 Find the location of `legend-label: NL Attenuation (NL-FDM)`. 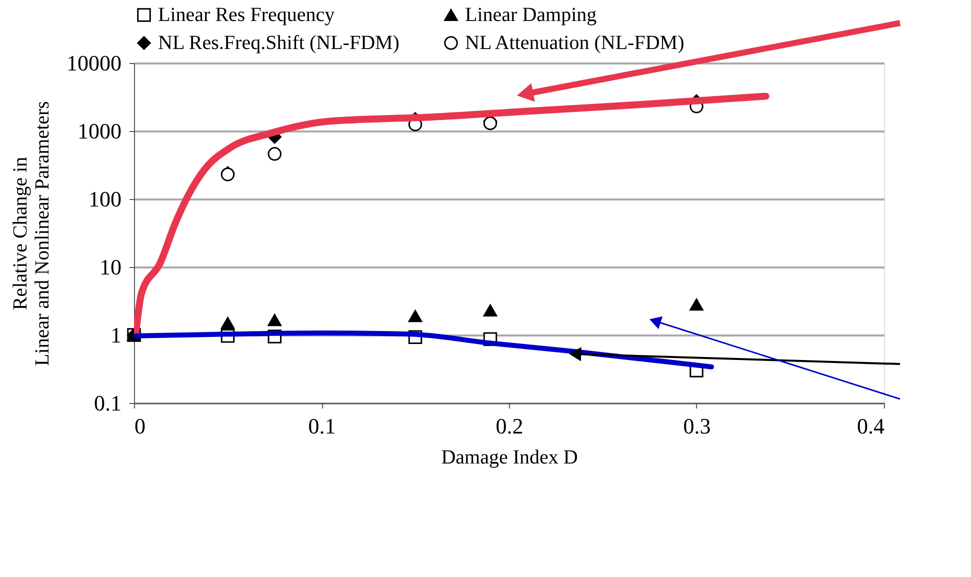

legend-label: NL Attenuation (NL-FDM) is located at coordinates (574, 43).